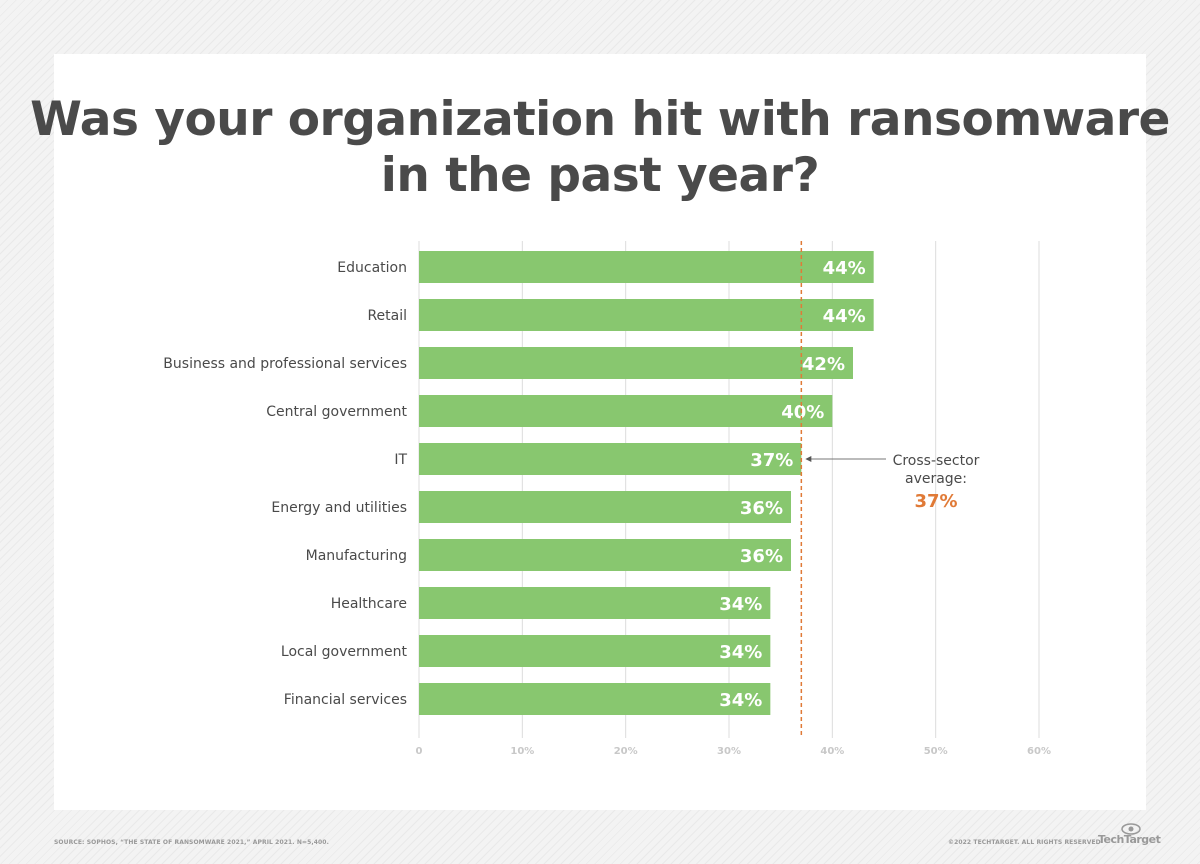 The width and height of the screenshot is (1200, 864). I want to click on techtarget-logo: TechTarget, so click(1129, 839).